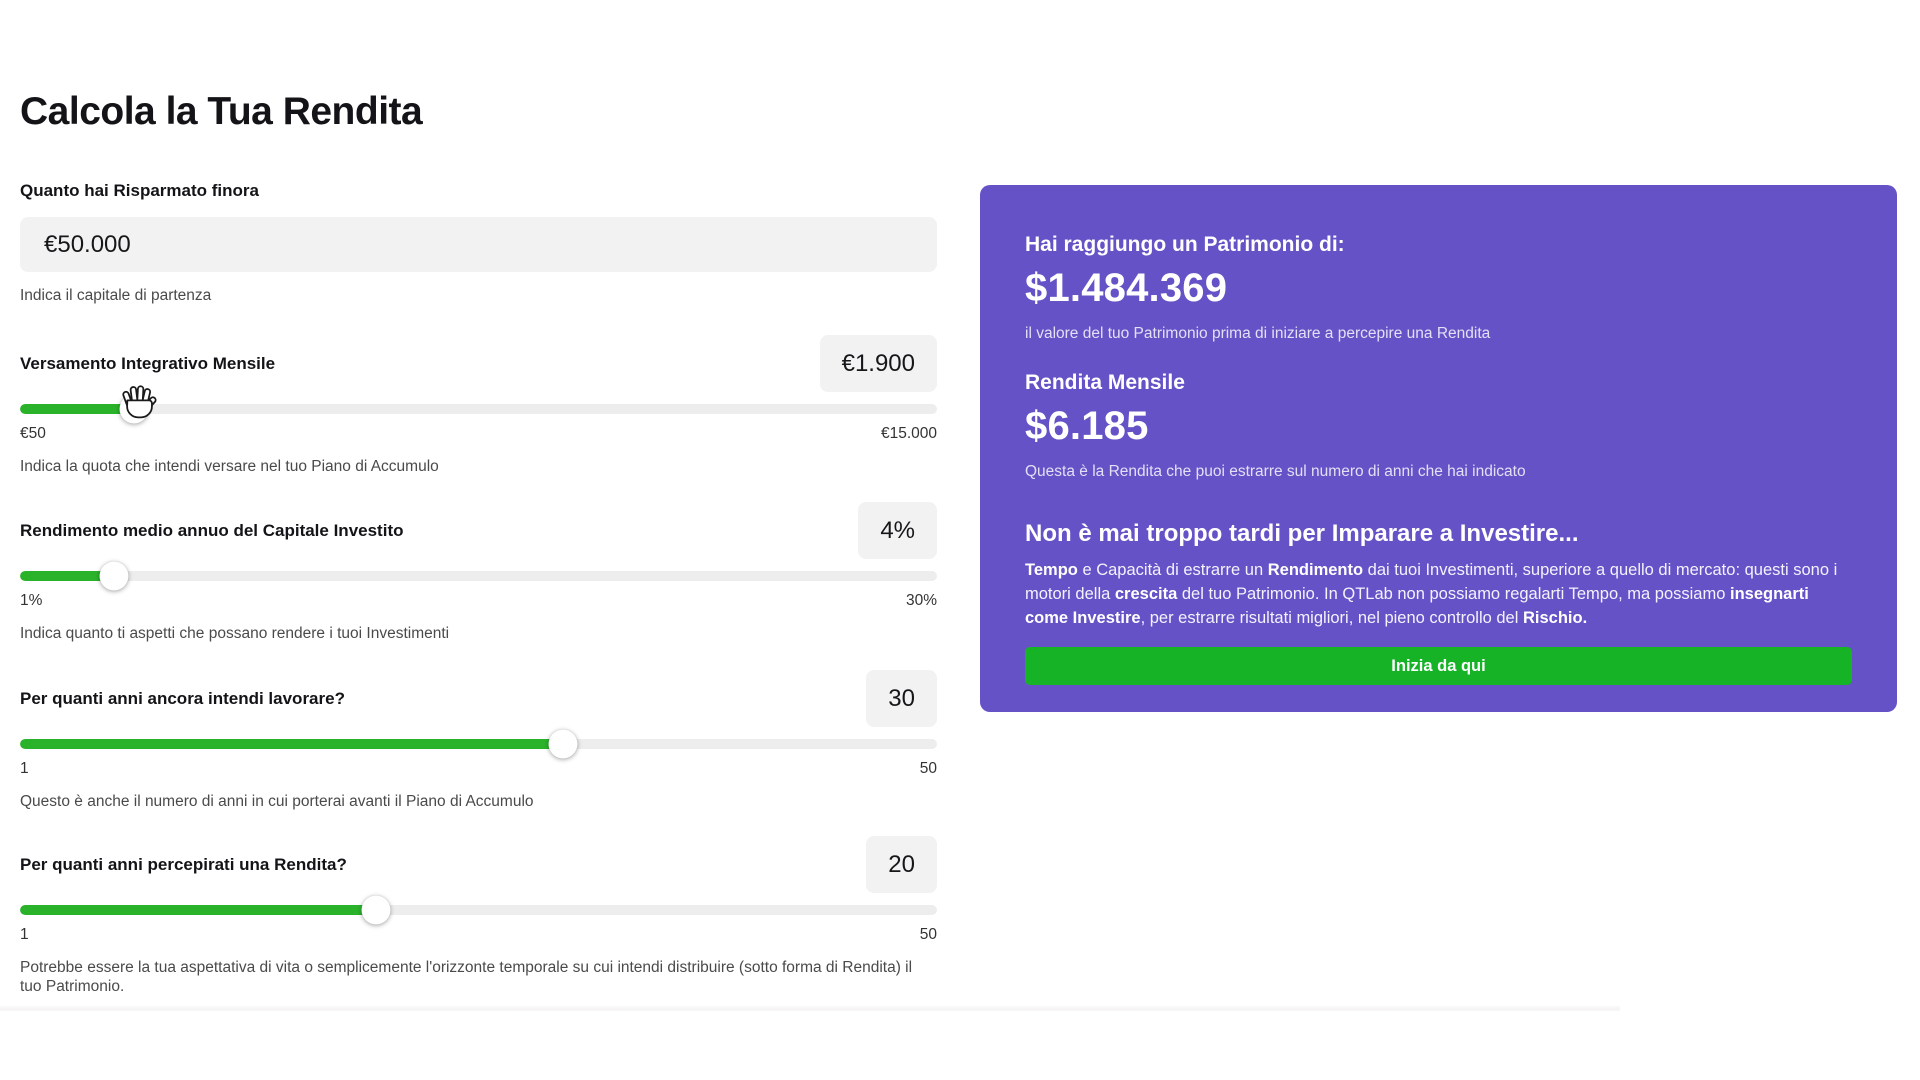 This screenshot has height=1080, width=1920. Describe the element at coordinates (478, 769) in the screenshot. I see `working-years-range: 1 50` at that location.